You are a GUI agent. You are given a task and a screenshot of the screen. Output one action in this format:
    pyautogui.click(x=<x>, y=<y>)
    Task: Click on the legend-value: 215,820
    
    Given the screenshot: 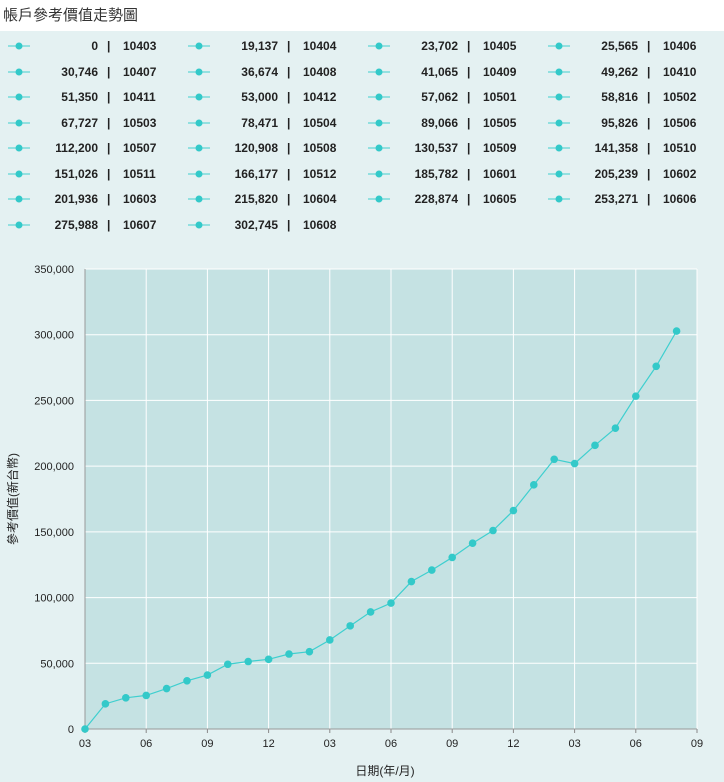 What is the action you would take?
    pyautogui.click(x=256, y=199)
    